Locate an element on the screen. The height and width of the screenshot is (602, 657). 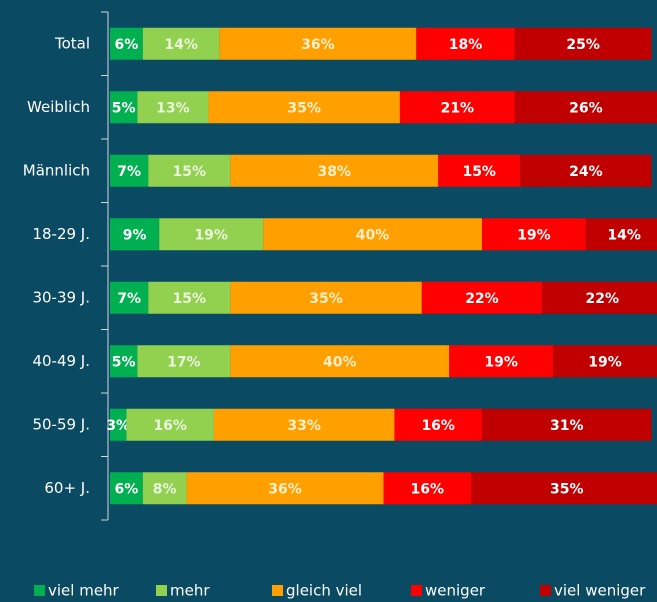
data-label: 3% is located at coordinates (118, 426).